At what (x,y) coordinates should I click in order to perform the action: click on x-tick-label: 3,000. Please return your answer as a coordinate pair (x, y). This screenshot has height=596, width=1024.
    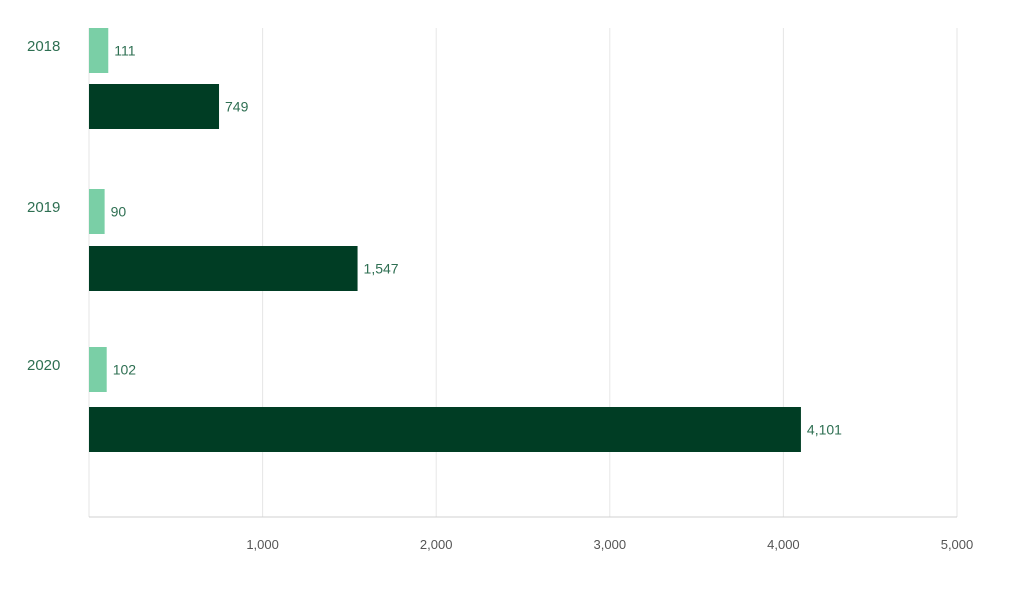
    Looking at the image, I should click on (610, 544).